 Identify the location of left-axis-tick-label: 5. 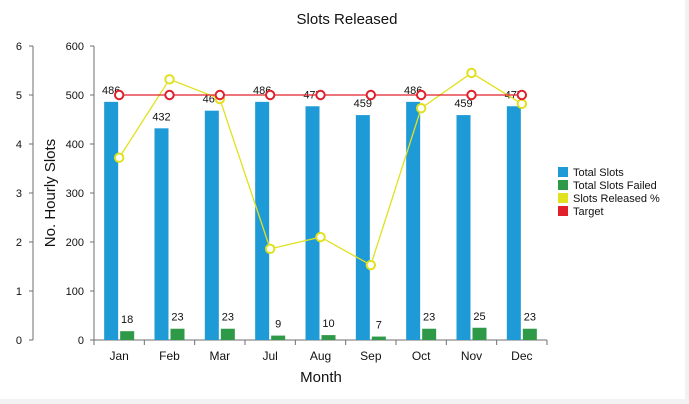
(19, 96).